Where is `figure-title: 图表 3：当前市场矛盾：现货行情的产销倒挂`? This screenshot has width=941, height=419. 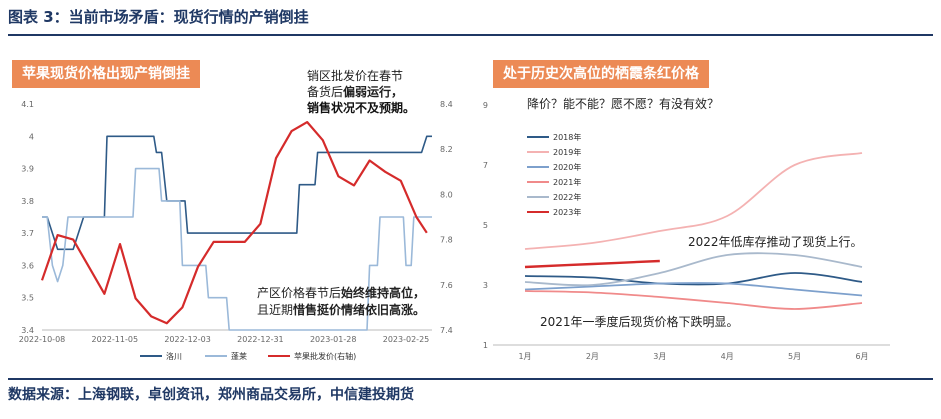 figure-title: 图表 3：当前市场矛盾：现货行情的产销倒挂 is located at coordinates (158, 17).